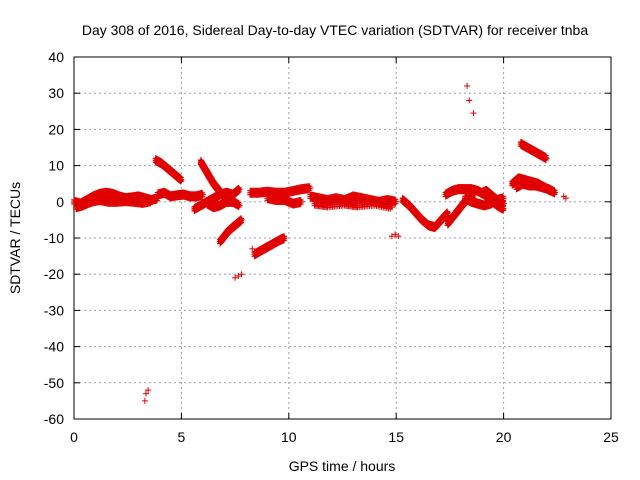 The image size is (640, 480). I want to click on y-tick-label: -50, so click(54, 383).